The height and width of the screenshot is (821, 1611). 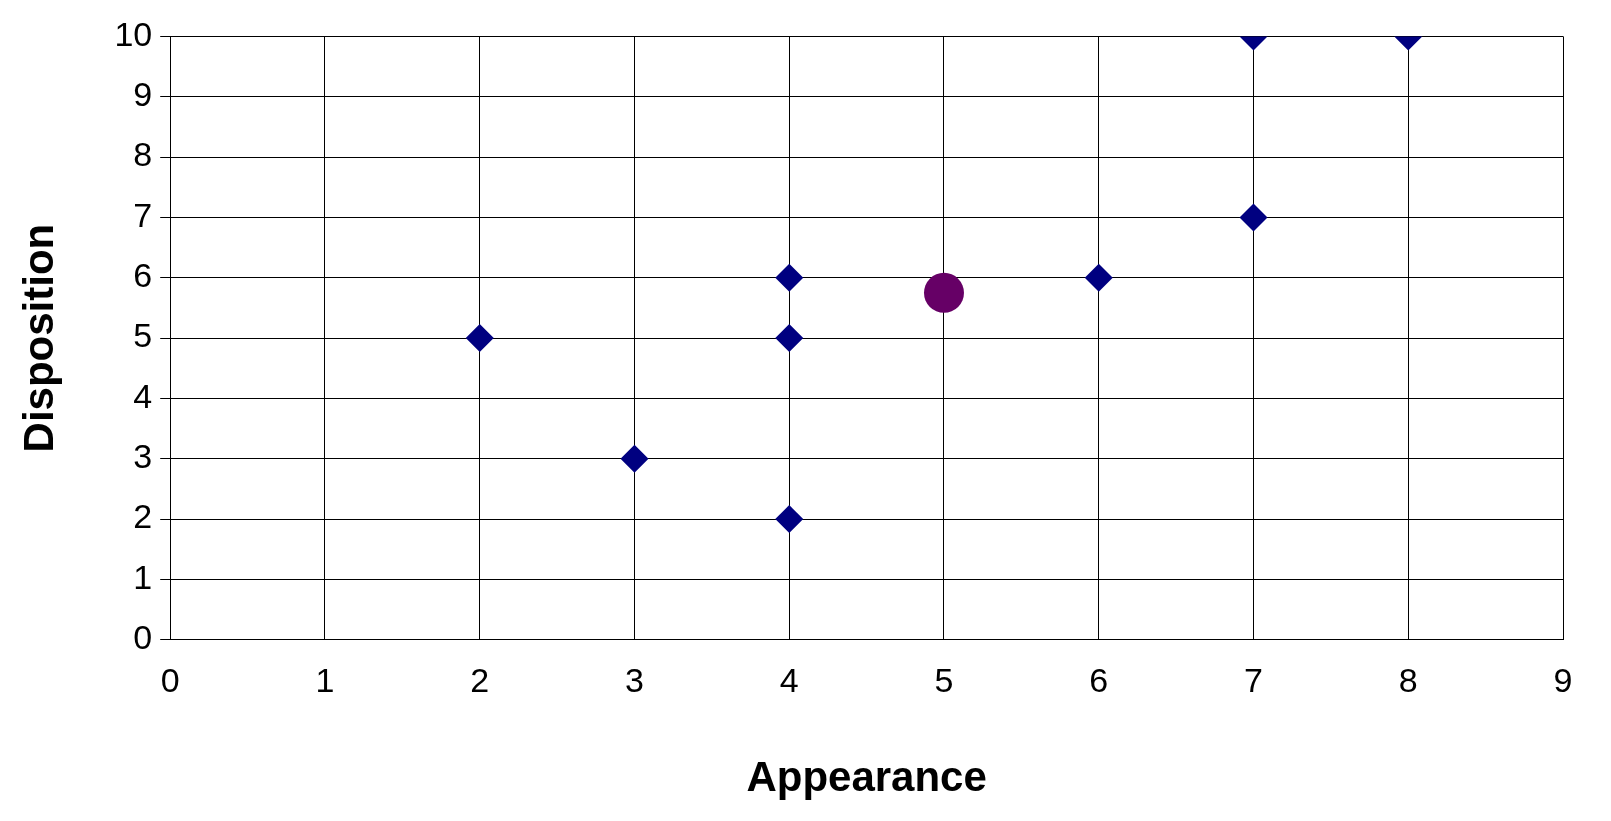 What do you see at coordinates (480, 679) in the screenshot?
I see `x-tick-label: 2` at bounding box center [480, 679].